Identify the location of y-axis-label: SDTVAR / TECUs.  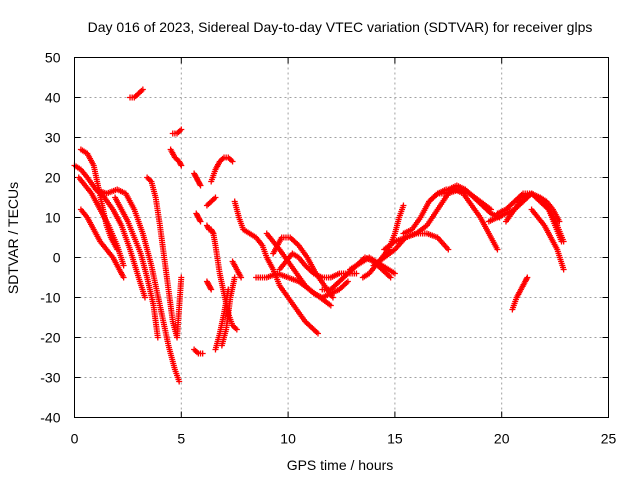
(13, 238).